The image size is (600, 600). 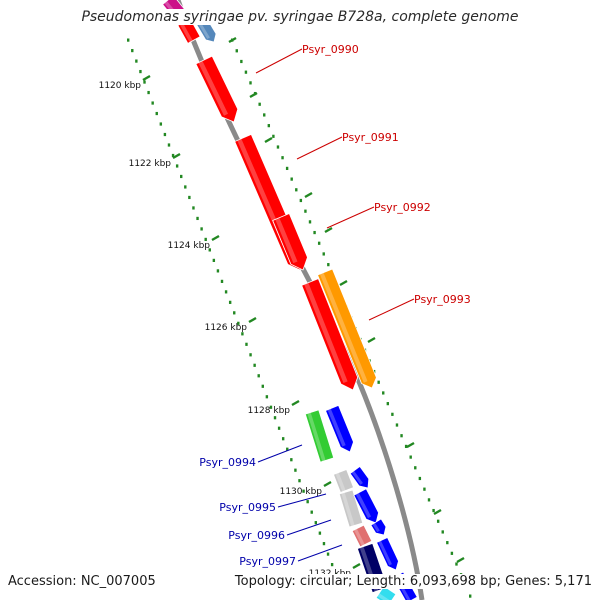 I want to click on gene-blue-e, so click(x=387, y=553).